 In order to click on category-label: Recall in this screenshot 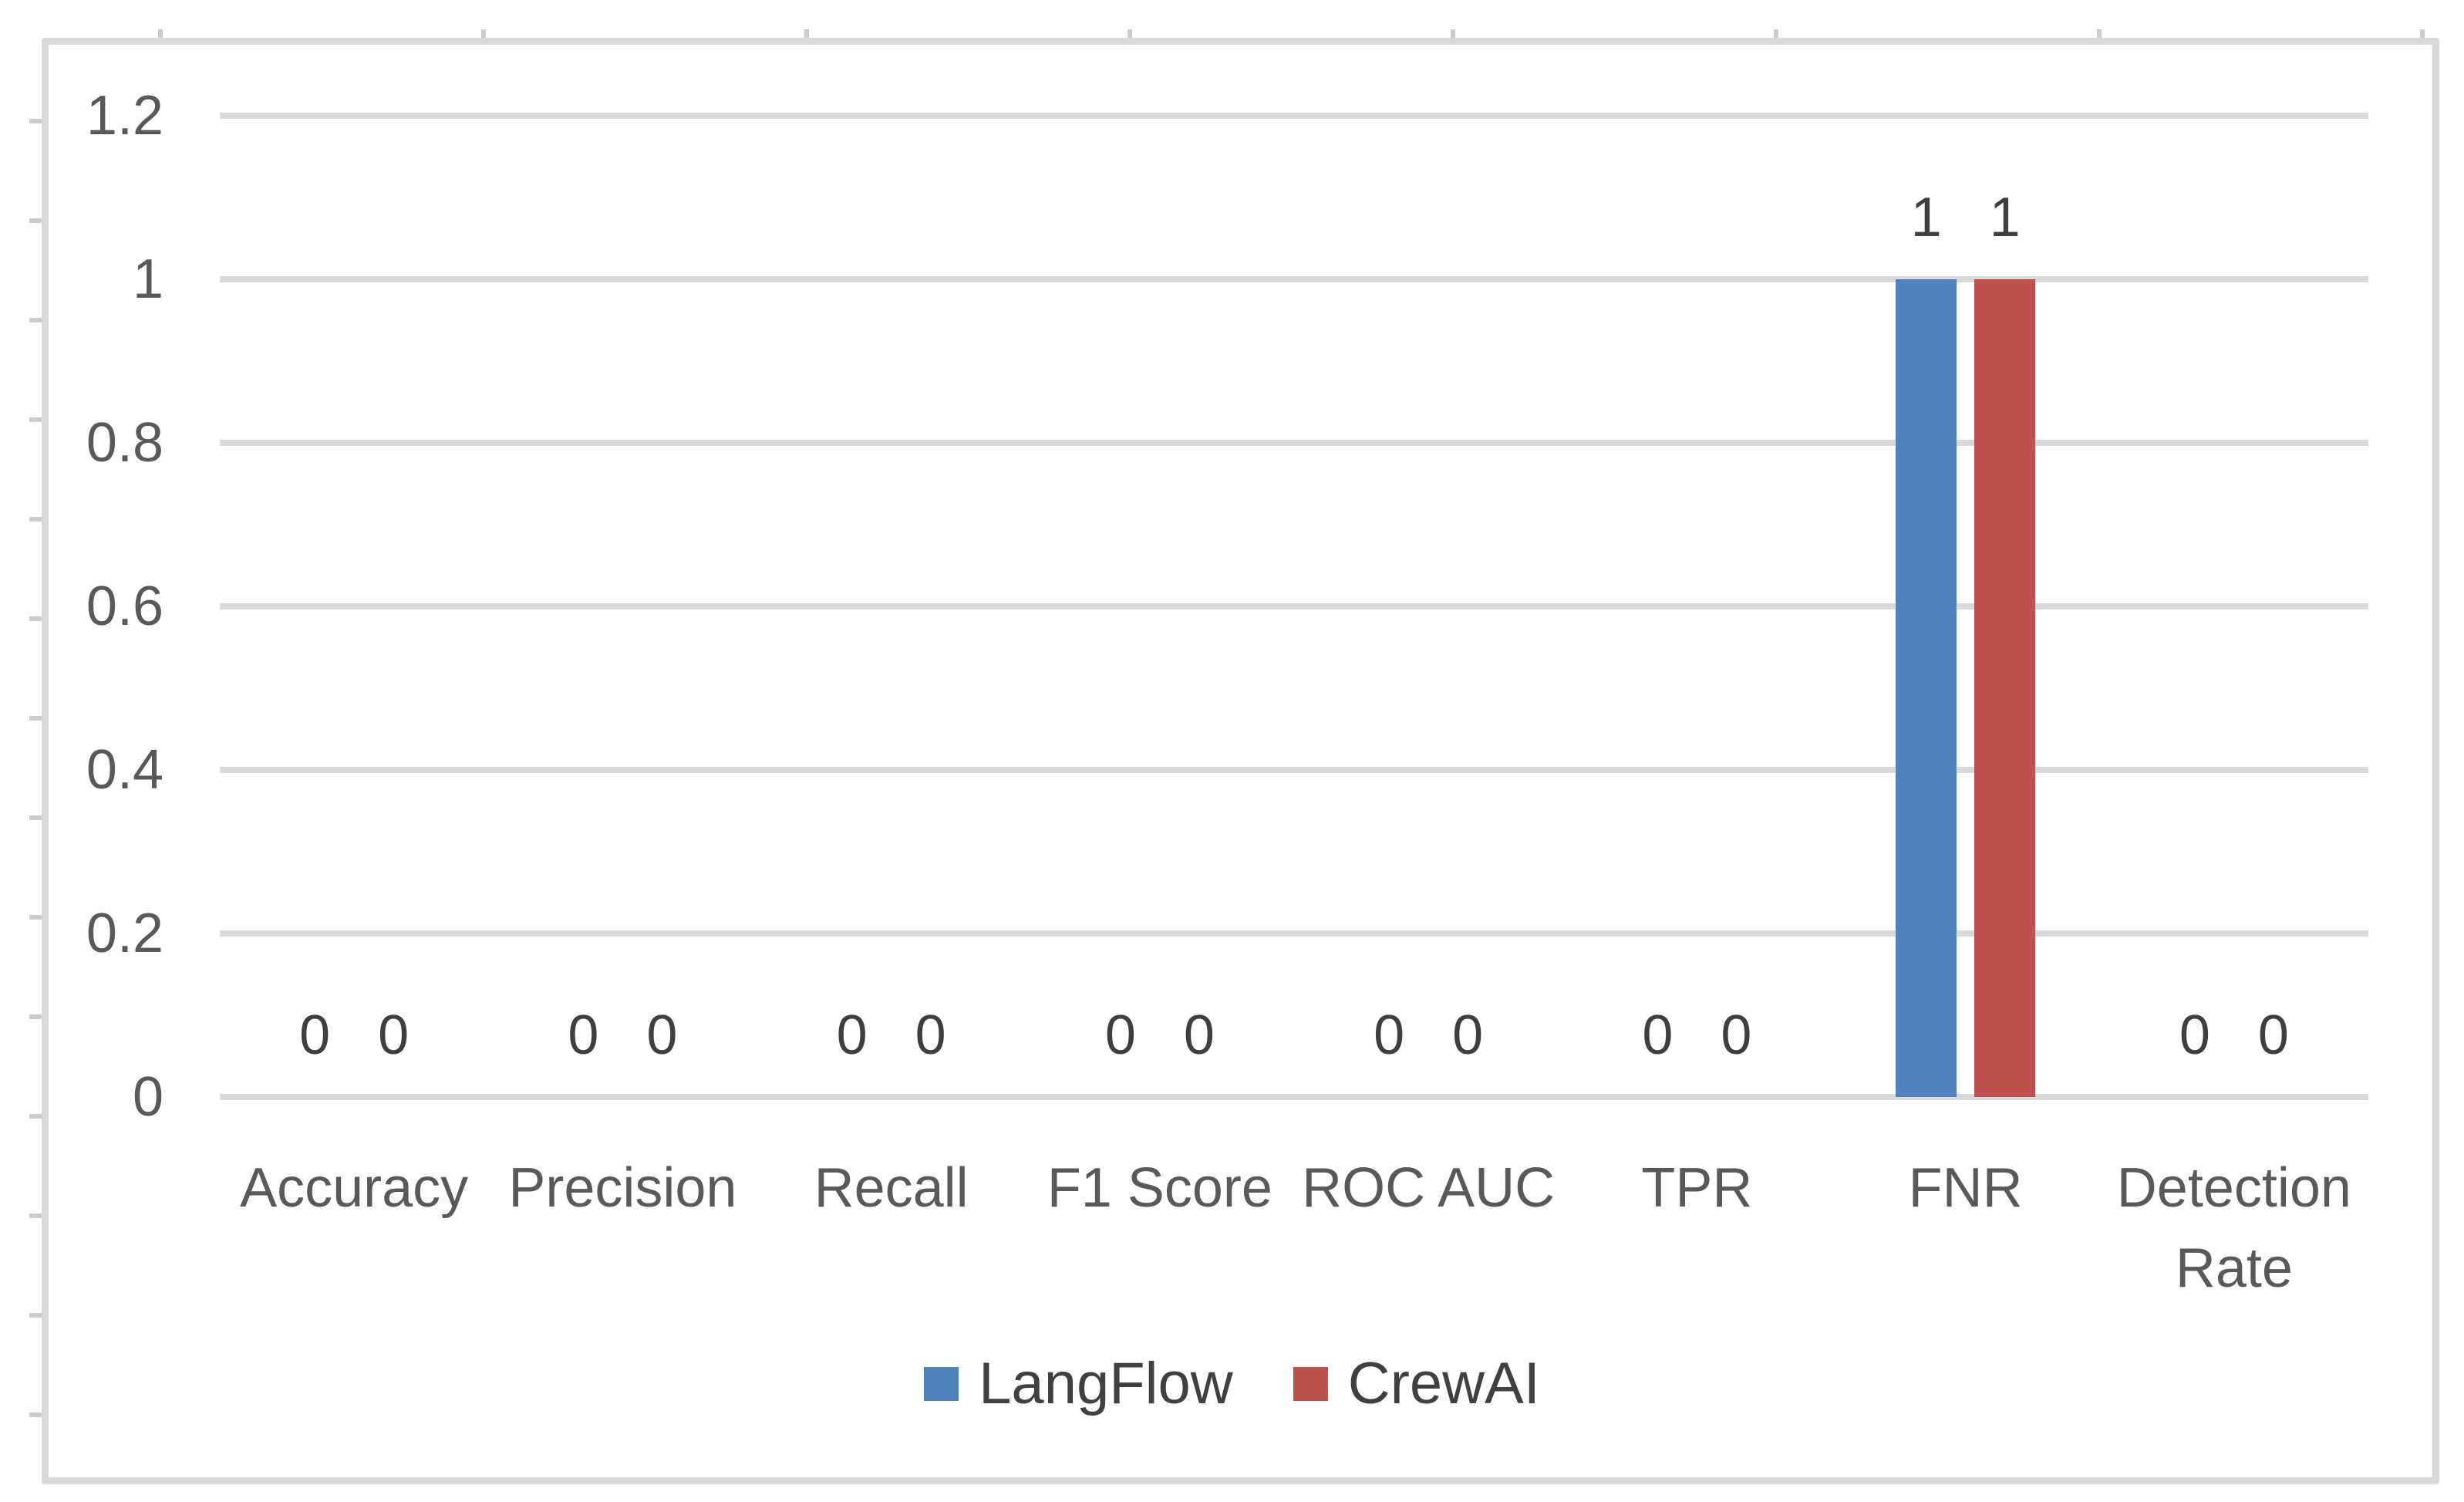, I will do `click(891, 1188)`.